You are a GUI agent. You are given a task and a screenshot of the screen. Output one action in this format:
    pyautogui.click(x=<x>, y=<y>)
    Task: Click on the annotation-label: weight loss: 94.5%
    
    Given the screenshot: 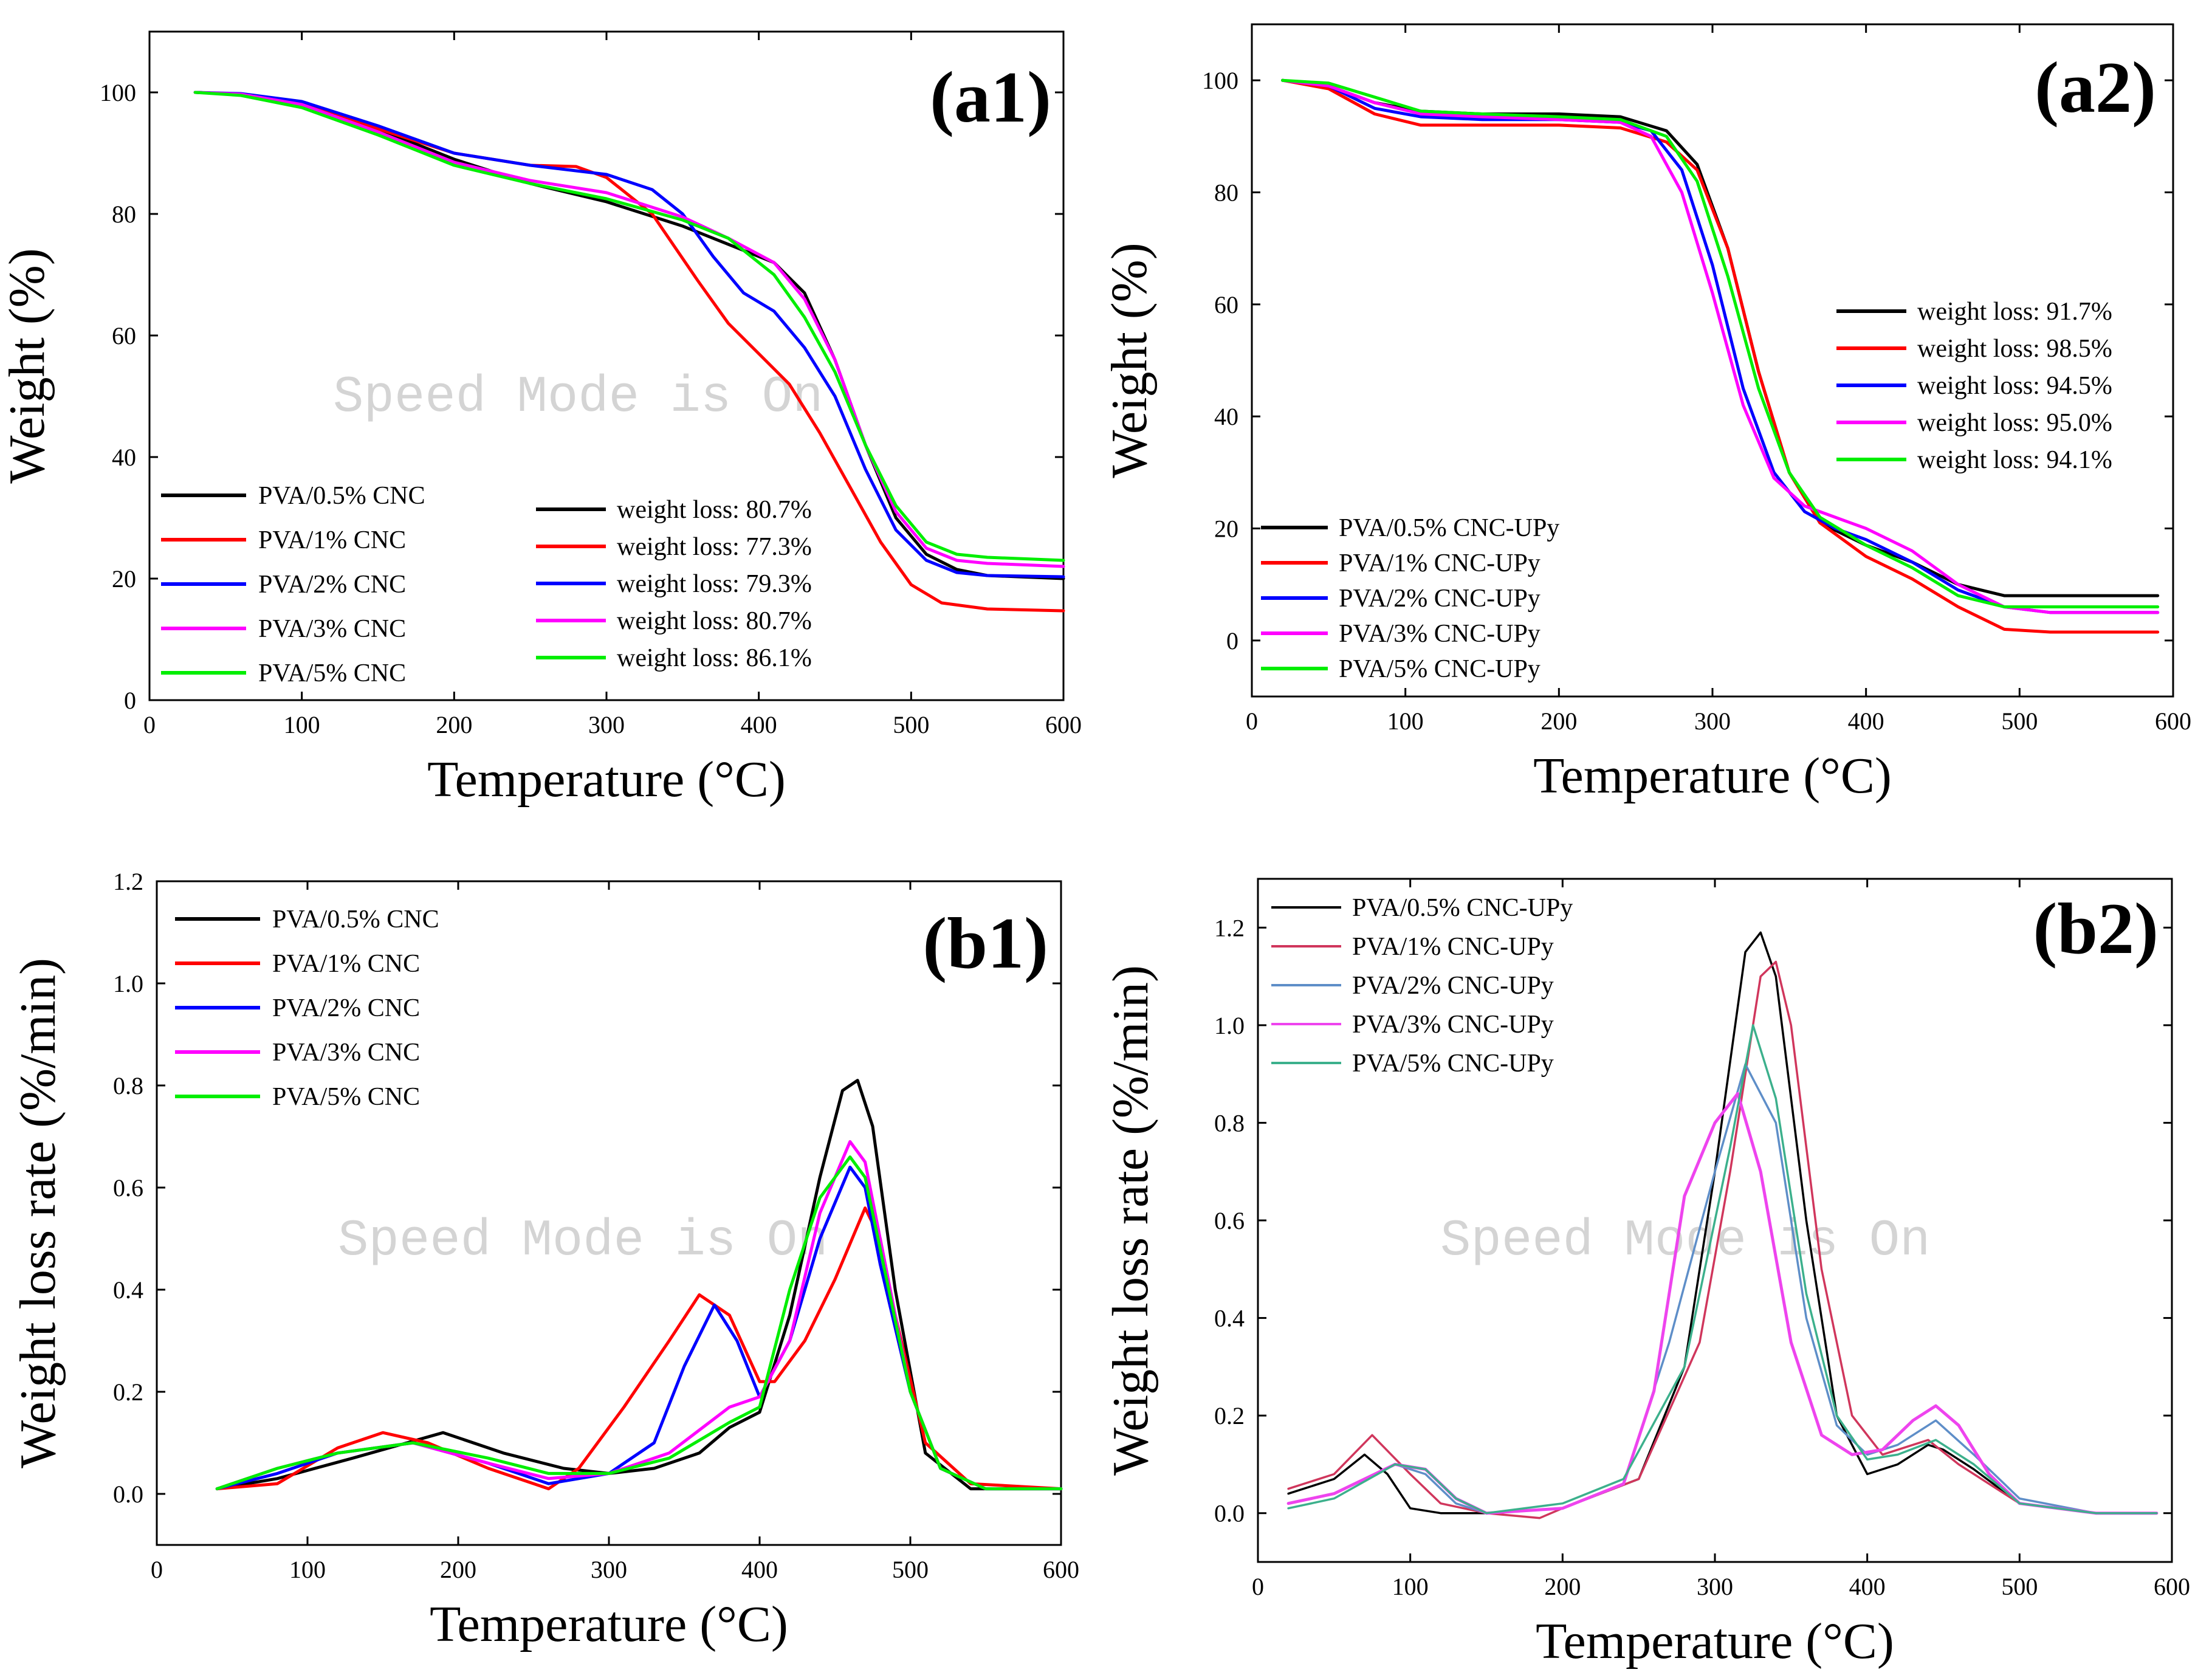 What is the action you would take?
    pyautogui.click(x=2014, y=386)
    